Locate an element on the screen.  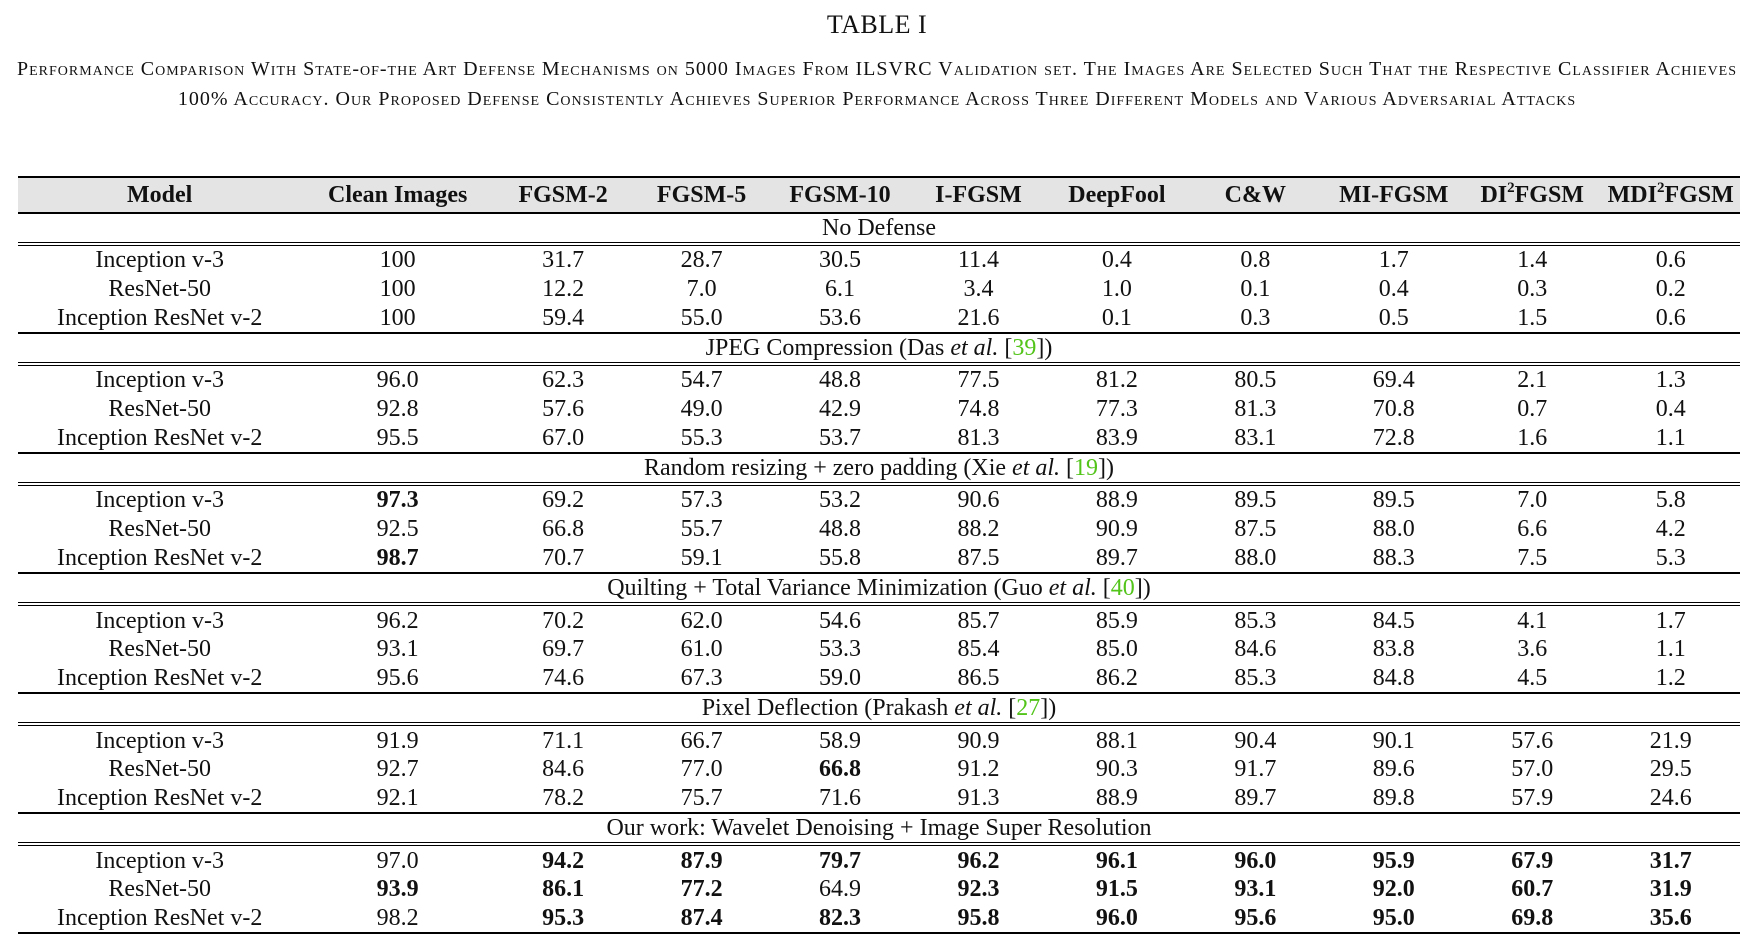
value-cell: 93.1 is located at coordinates (397, 649).